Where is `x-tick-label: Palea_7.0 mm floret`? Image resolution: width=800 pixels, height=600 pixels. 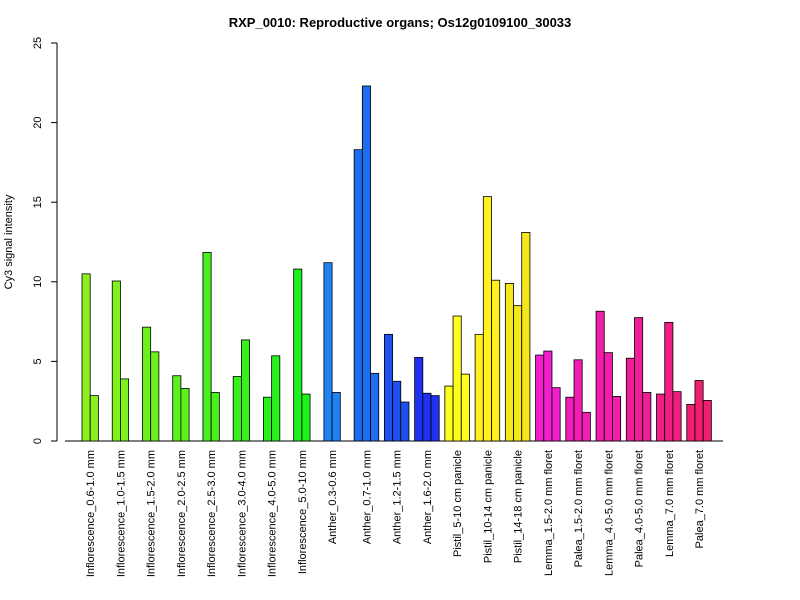
x-tick-label: Palea_7.0 mm floret is located at coordinates (700, 499).